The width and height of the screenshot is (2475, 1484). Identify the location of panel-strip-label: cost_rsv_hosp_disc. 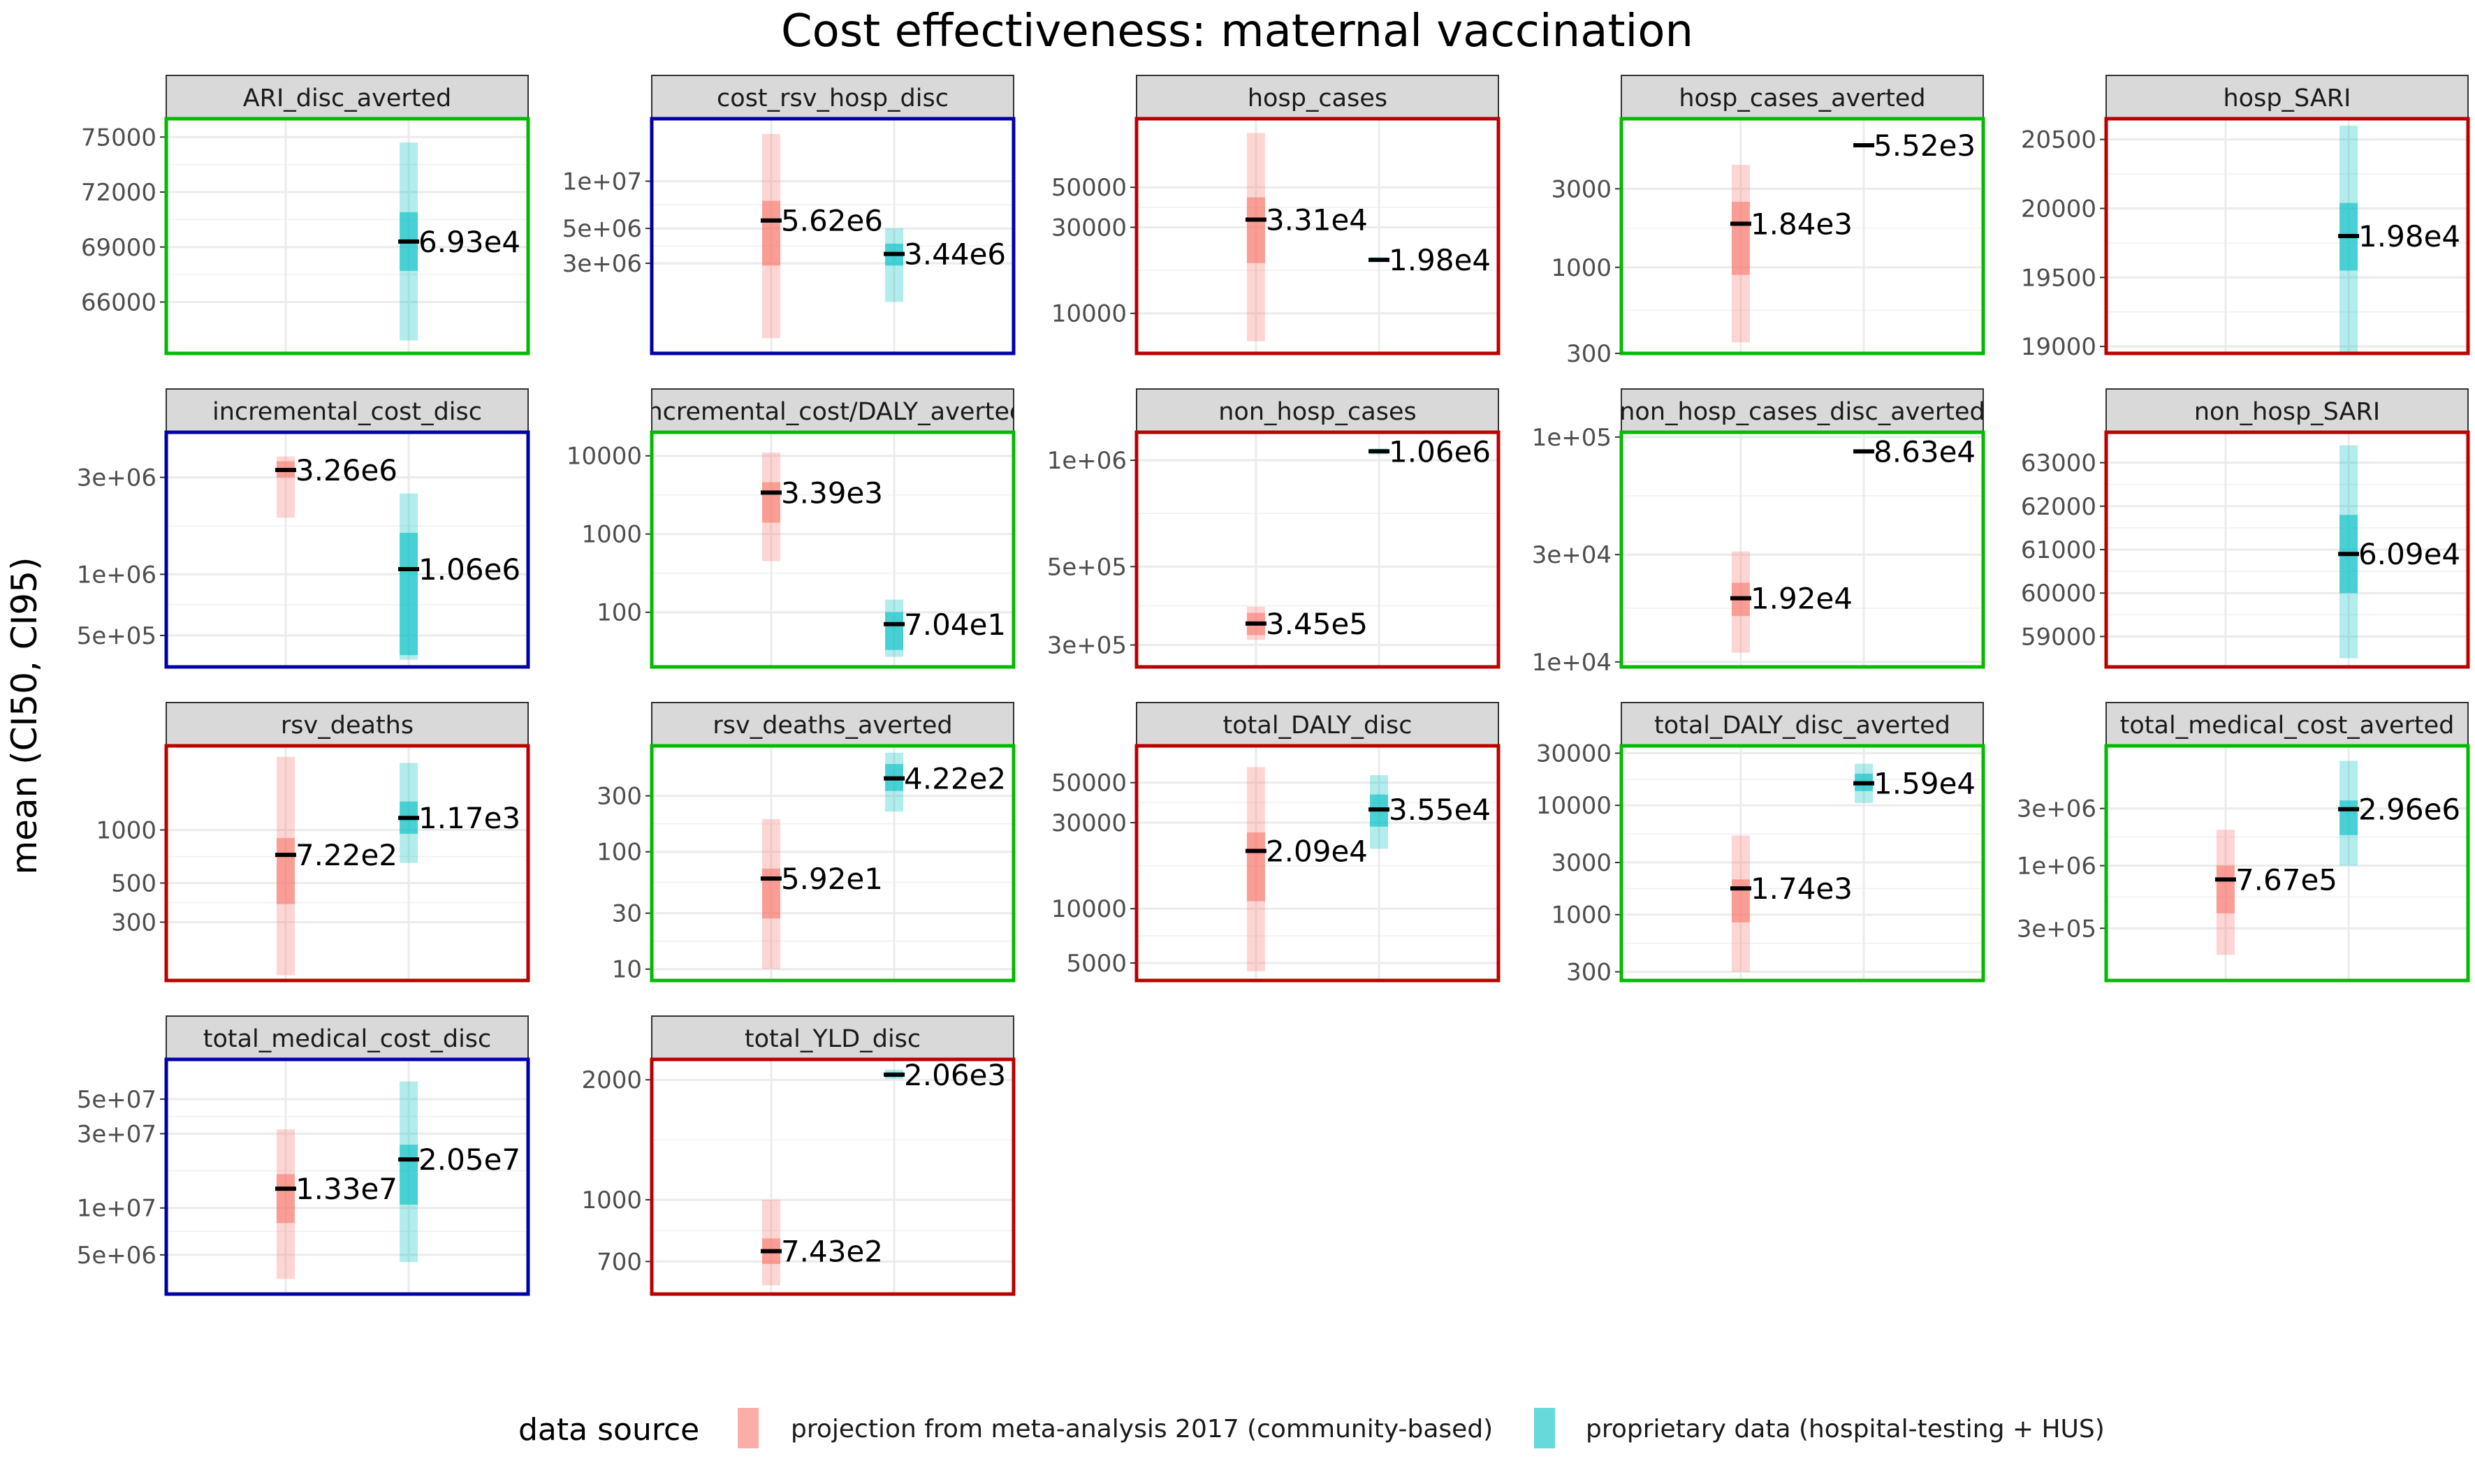
(833, 99).